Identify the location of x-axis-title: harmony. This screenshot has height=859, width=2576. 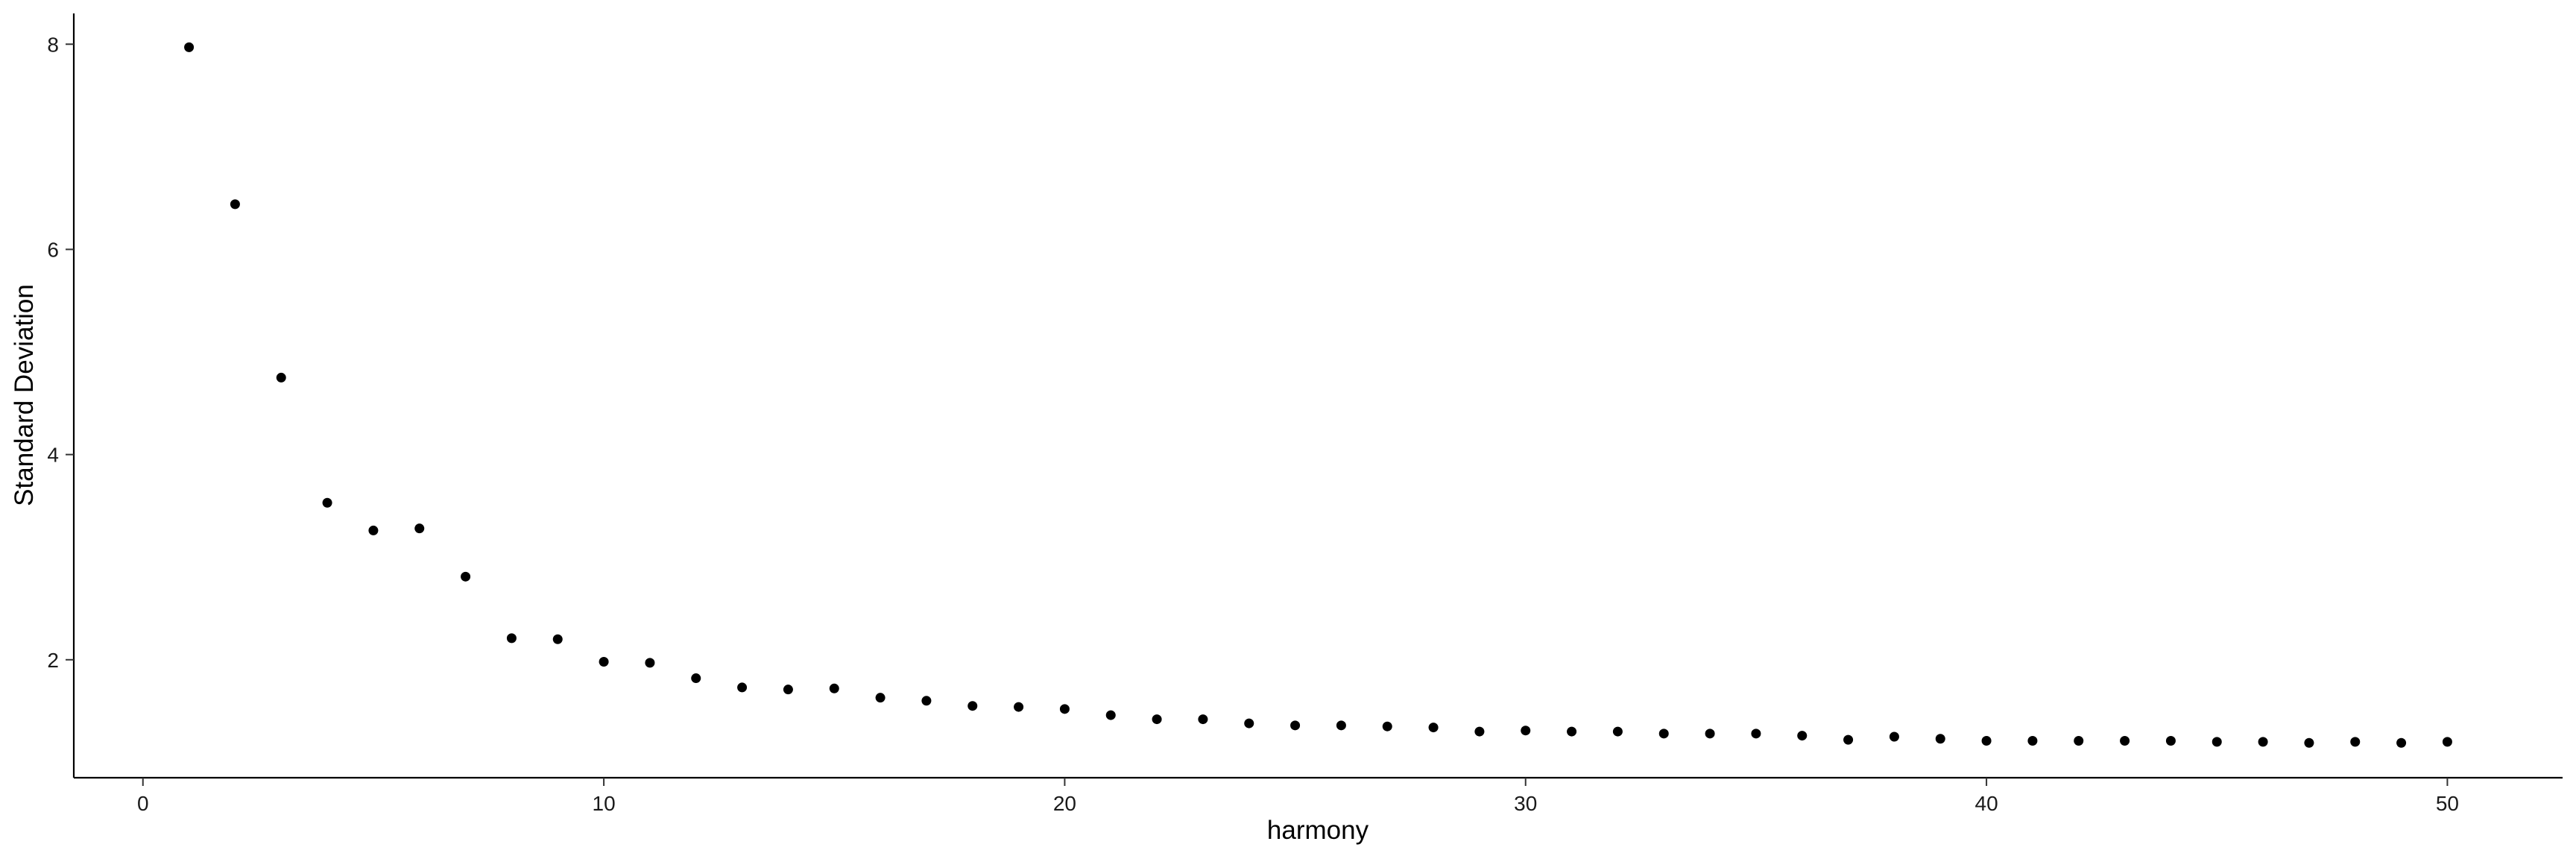
(1318, 830).